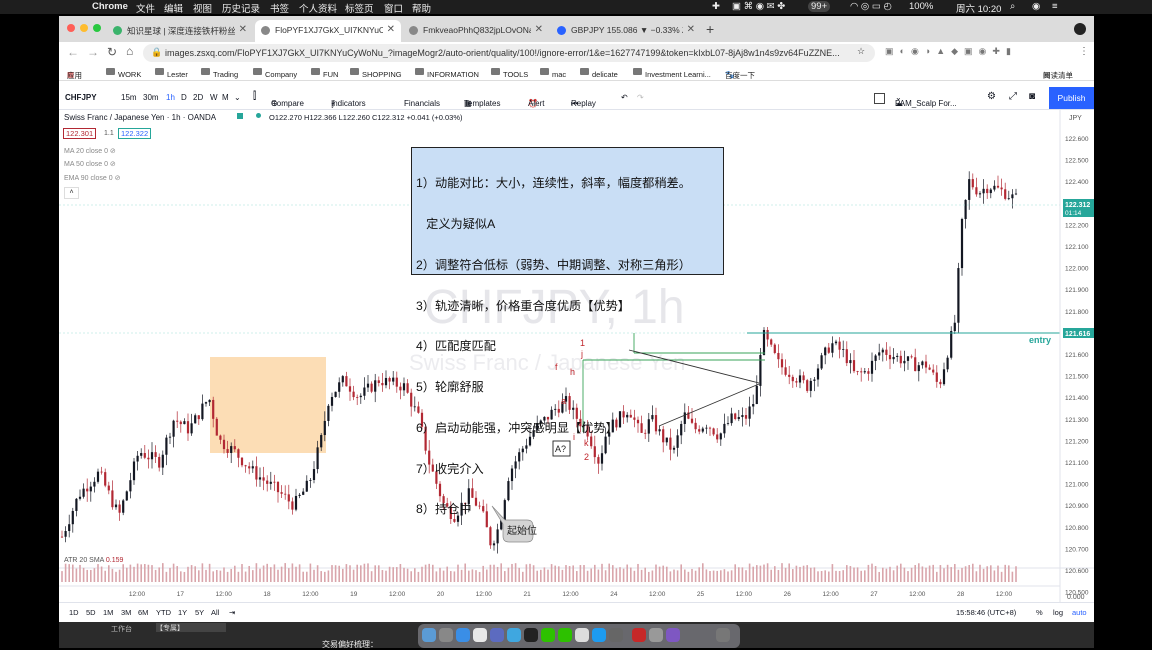 This screenshot has height=650, width=1152. What do you see at coordinates (97, 28) in the screenshot?
I see `zoom-window-button` at bounding box center [97, 28].